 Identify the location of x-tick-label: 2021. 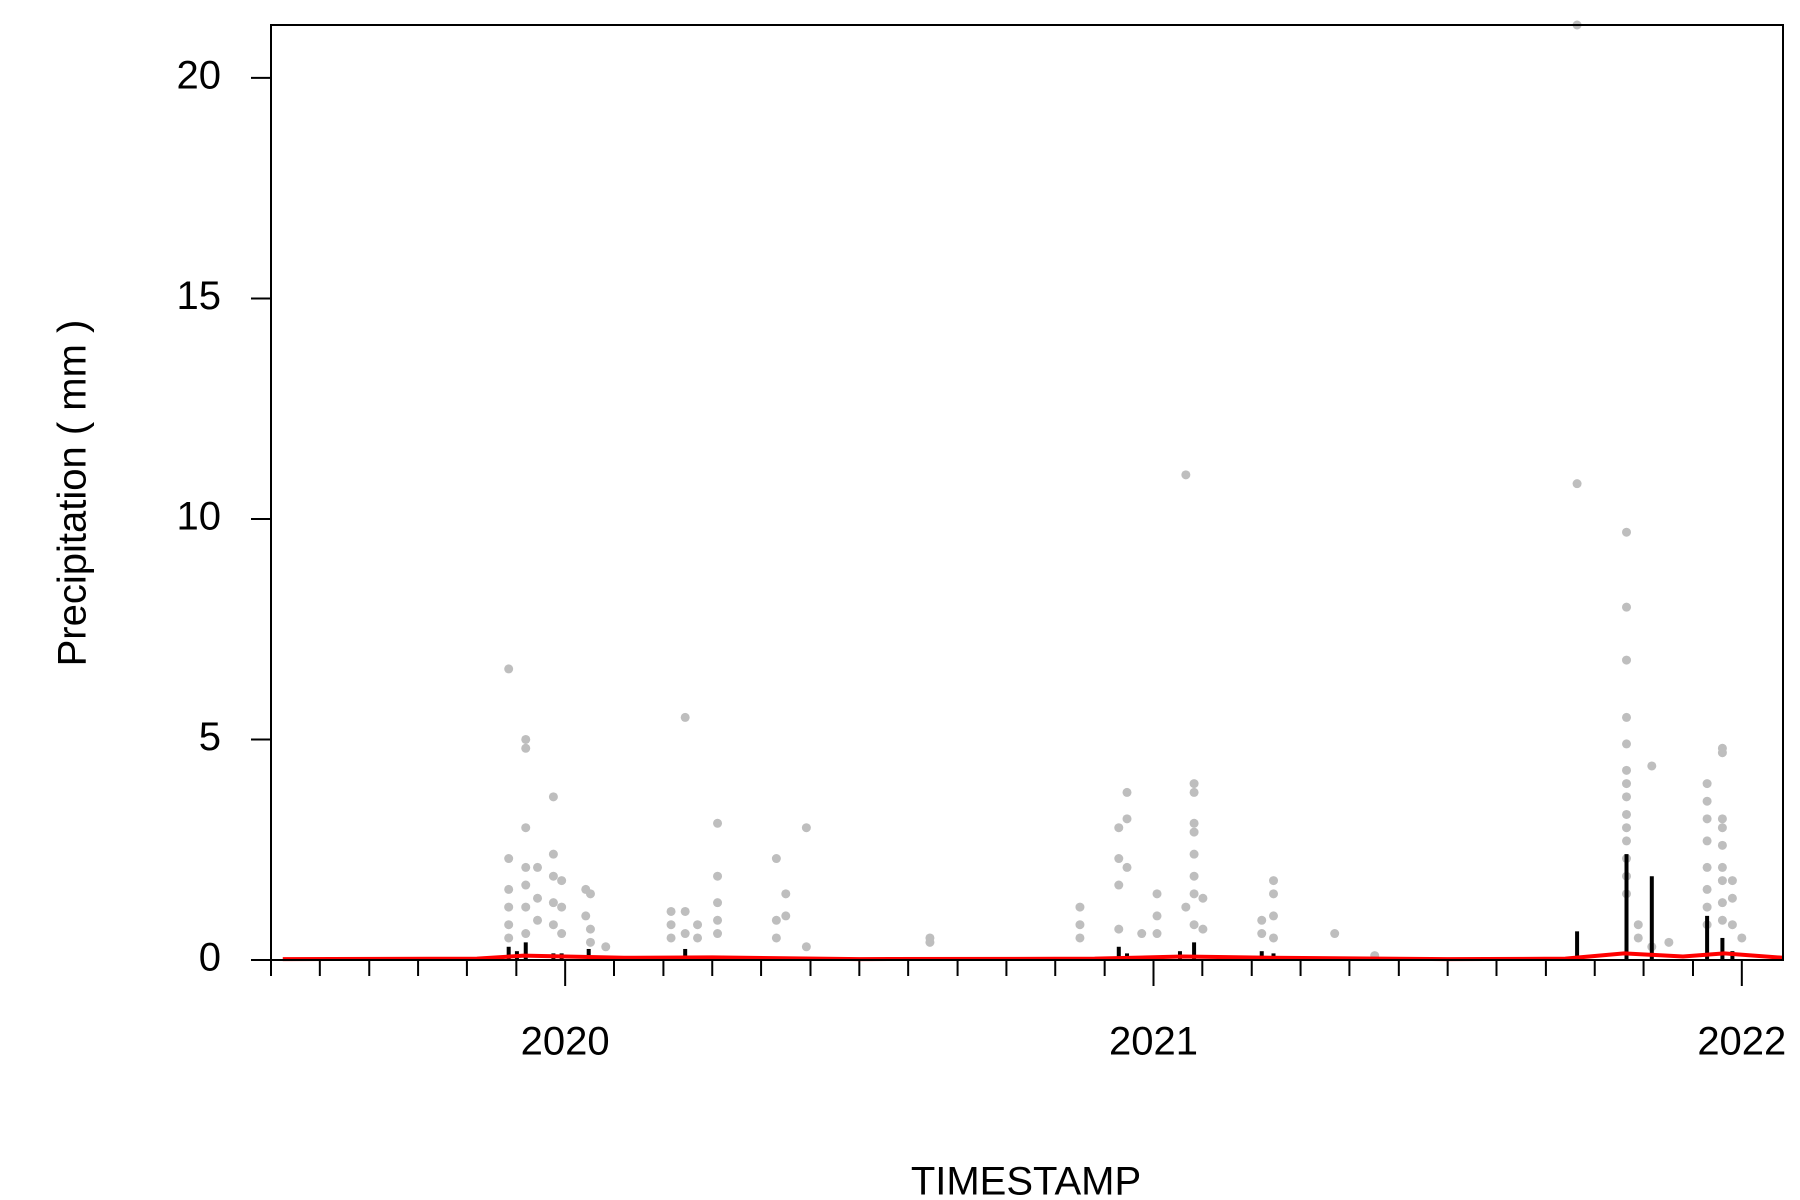
(1153, 1042).